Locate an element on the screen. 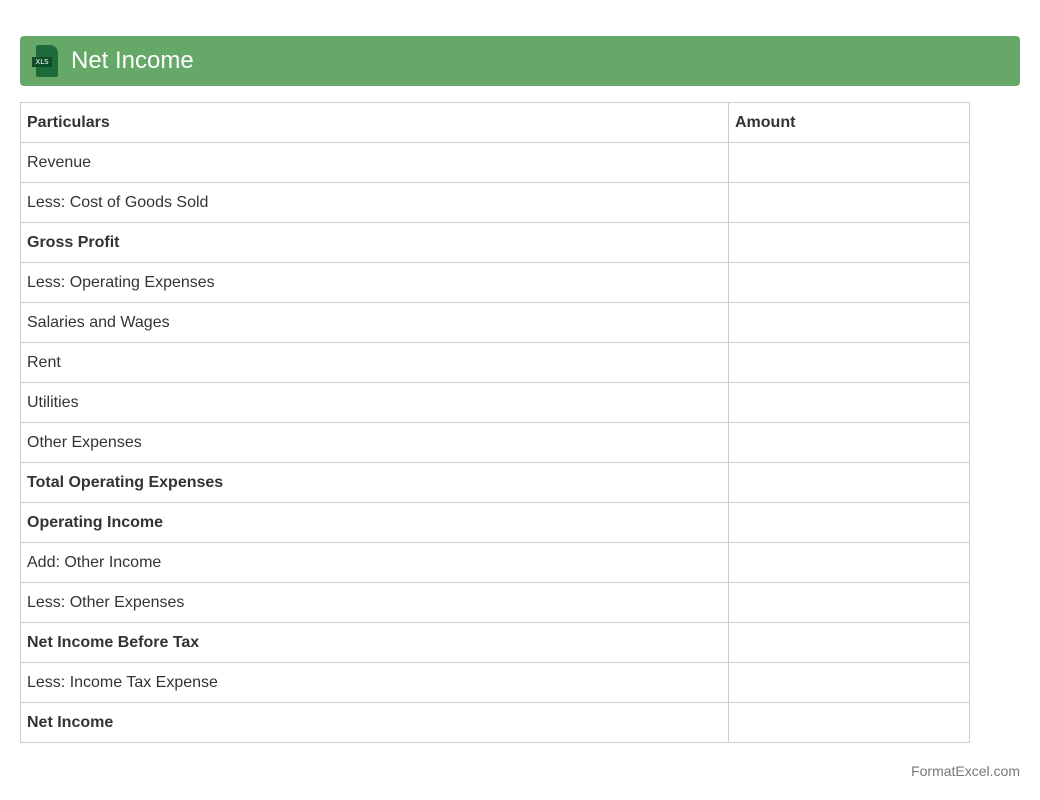  table-row: Utilities is located at coordinates (495, 402).